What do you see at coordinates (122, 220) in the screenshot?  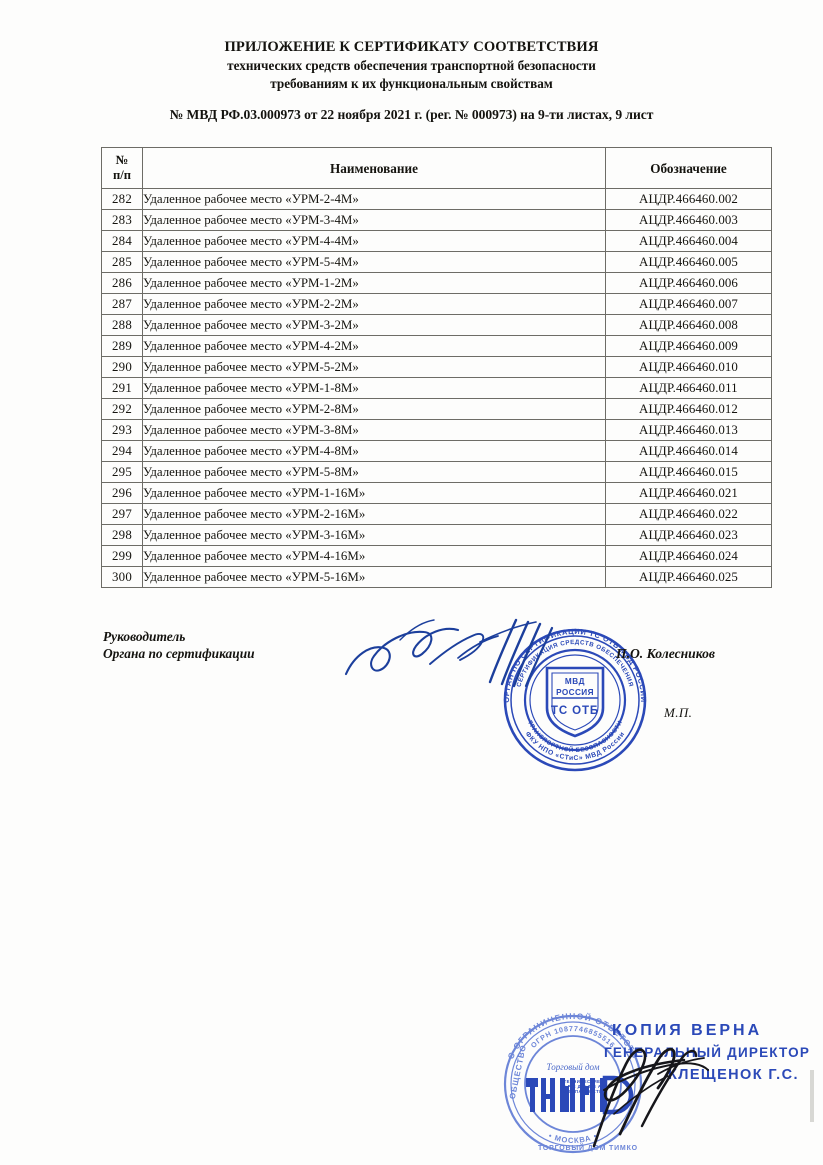 I see `cell-number: 283` at bounding box center [122, 220].